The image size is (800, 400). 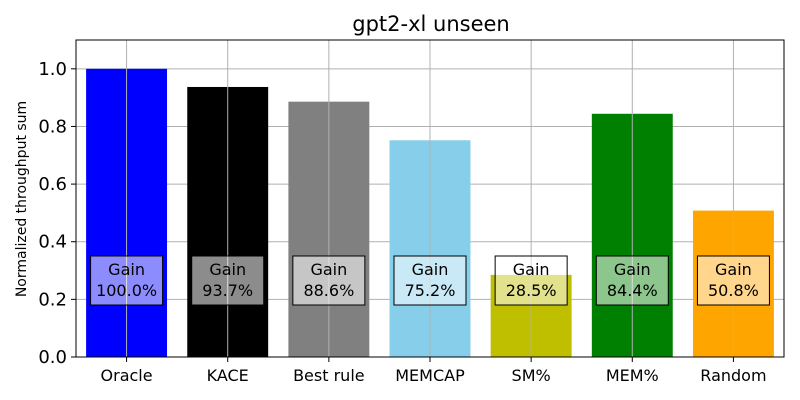 I want to click on x-tick-label: Oracle, so click(x=127, y=375).